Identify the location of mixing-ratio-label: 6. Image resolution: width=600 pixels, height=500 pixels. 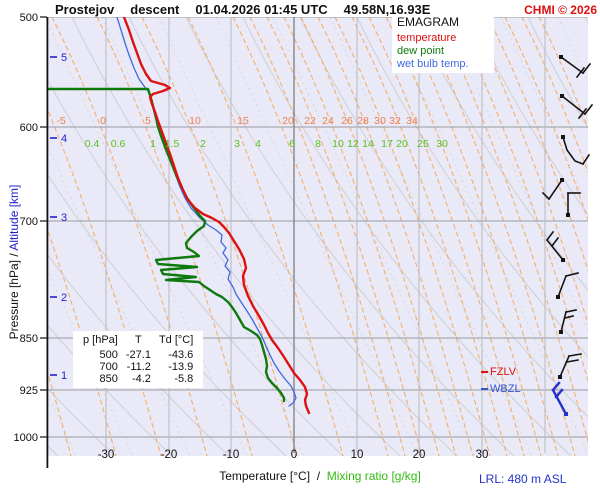
(292, 144).